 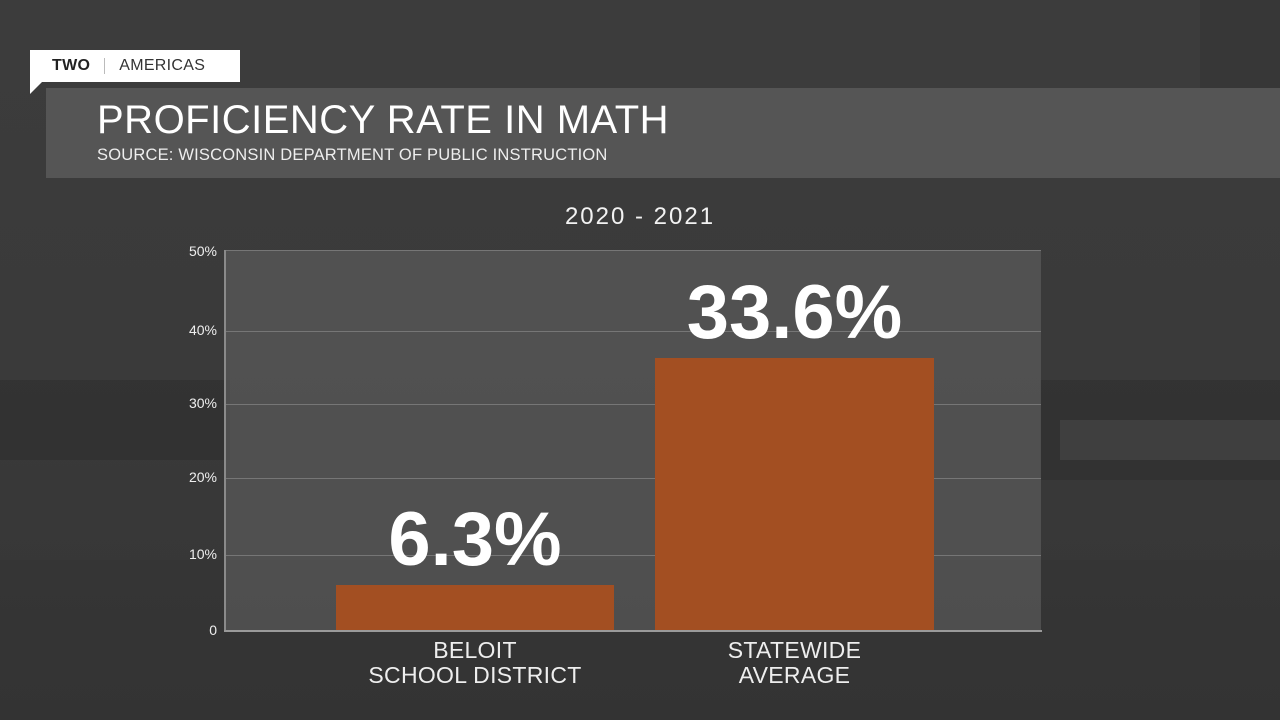 I want to click on y-tick-30: 30%, so click(x=202, y=403).